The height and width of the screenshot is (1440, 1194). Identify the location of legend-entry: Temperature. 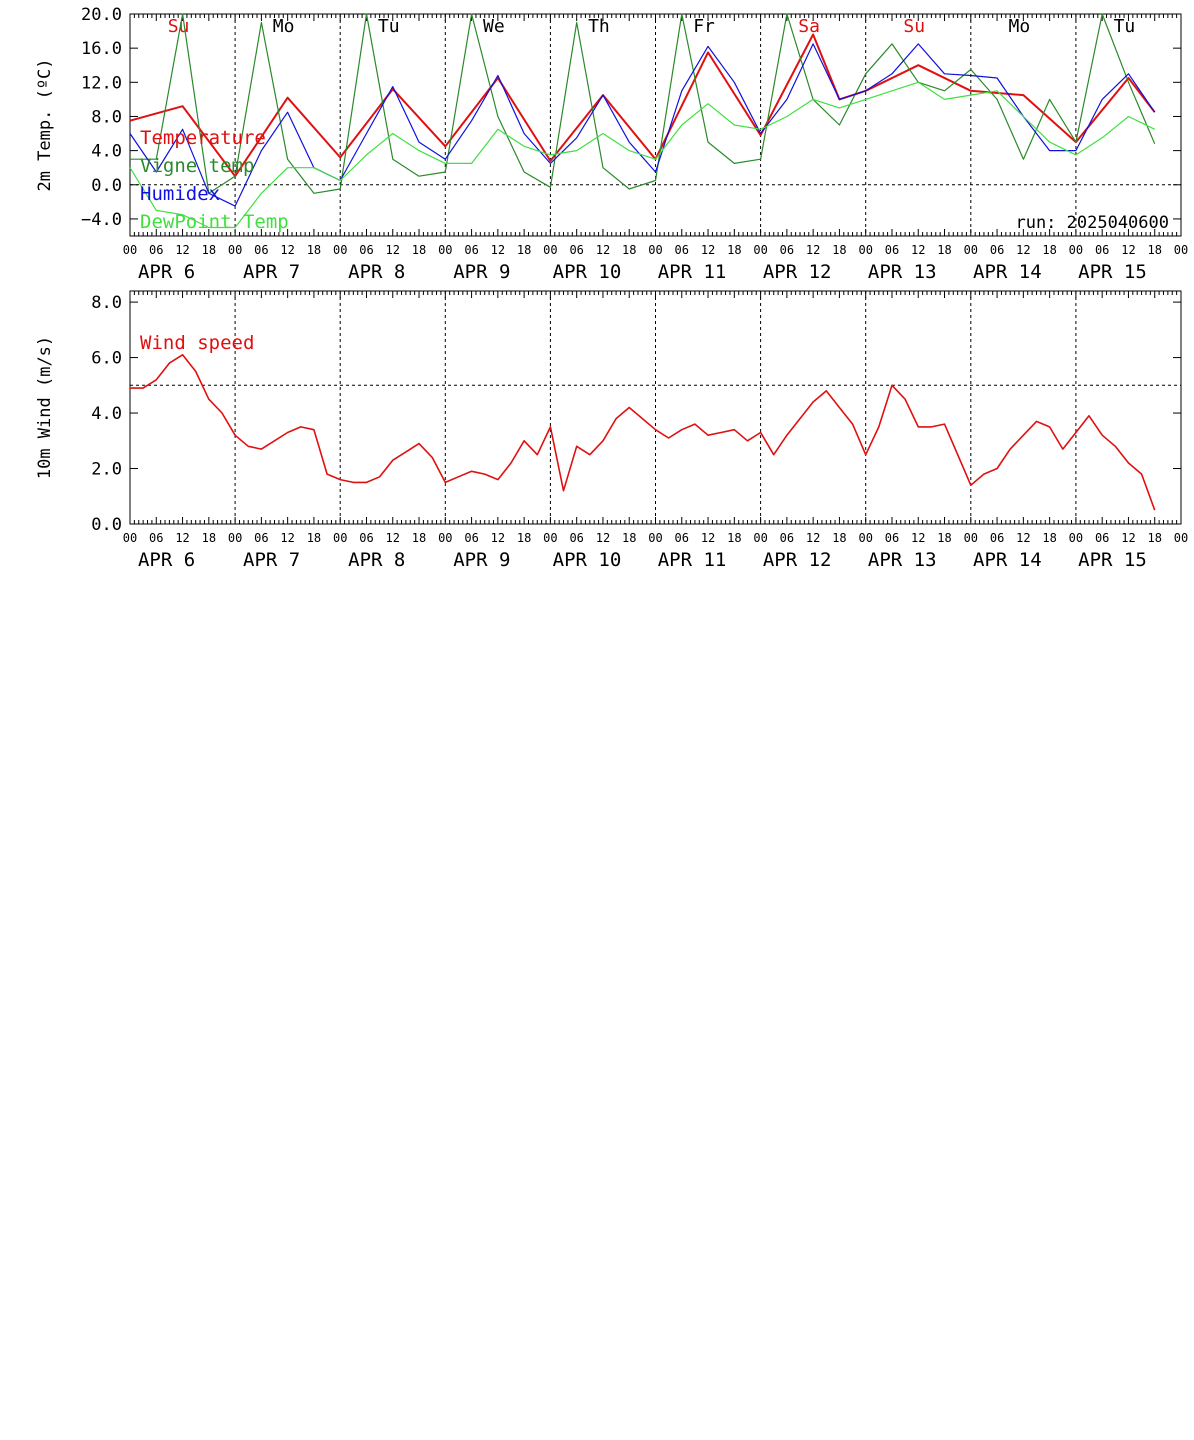
(203, 138).